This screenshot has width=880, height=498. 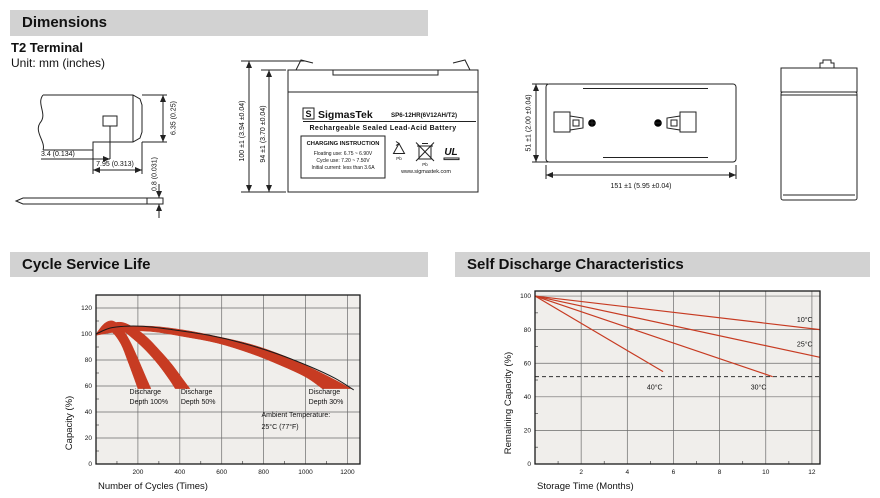 What do you see at coordinates (263, 133) in the screenshot?
I see `dim-case-height: 94 ±1 (3.70 ±0.04)` at bounding box center [263, 133].